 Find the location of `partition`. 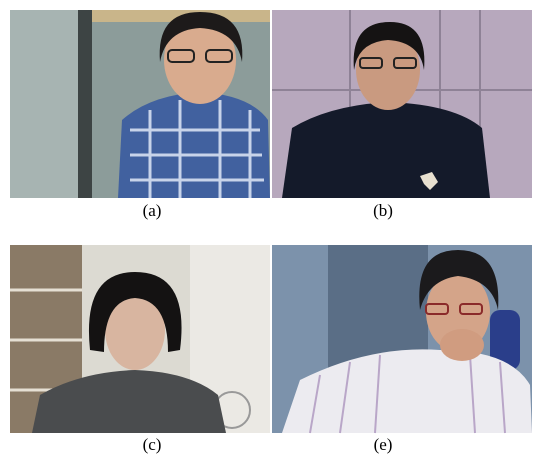

partition is located at coordinates (44, 104).